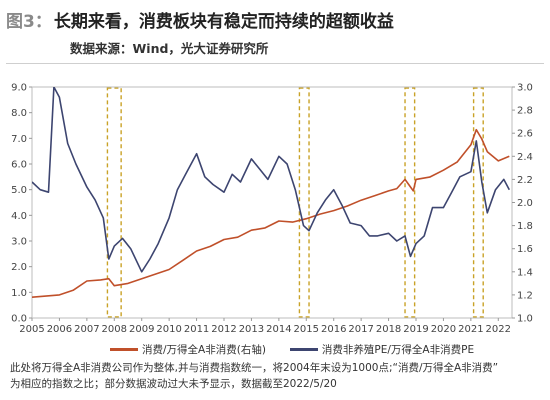  Describe the element at coordinates (278, 329) in the screenshot. I see `x-axis-tick-label: 2014` at that location.